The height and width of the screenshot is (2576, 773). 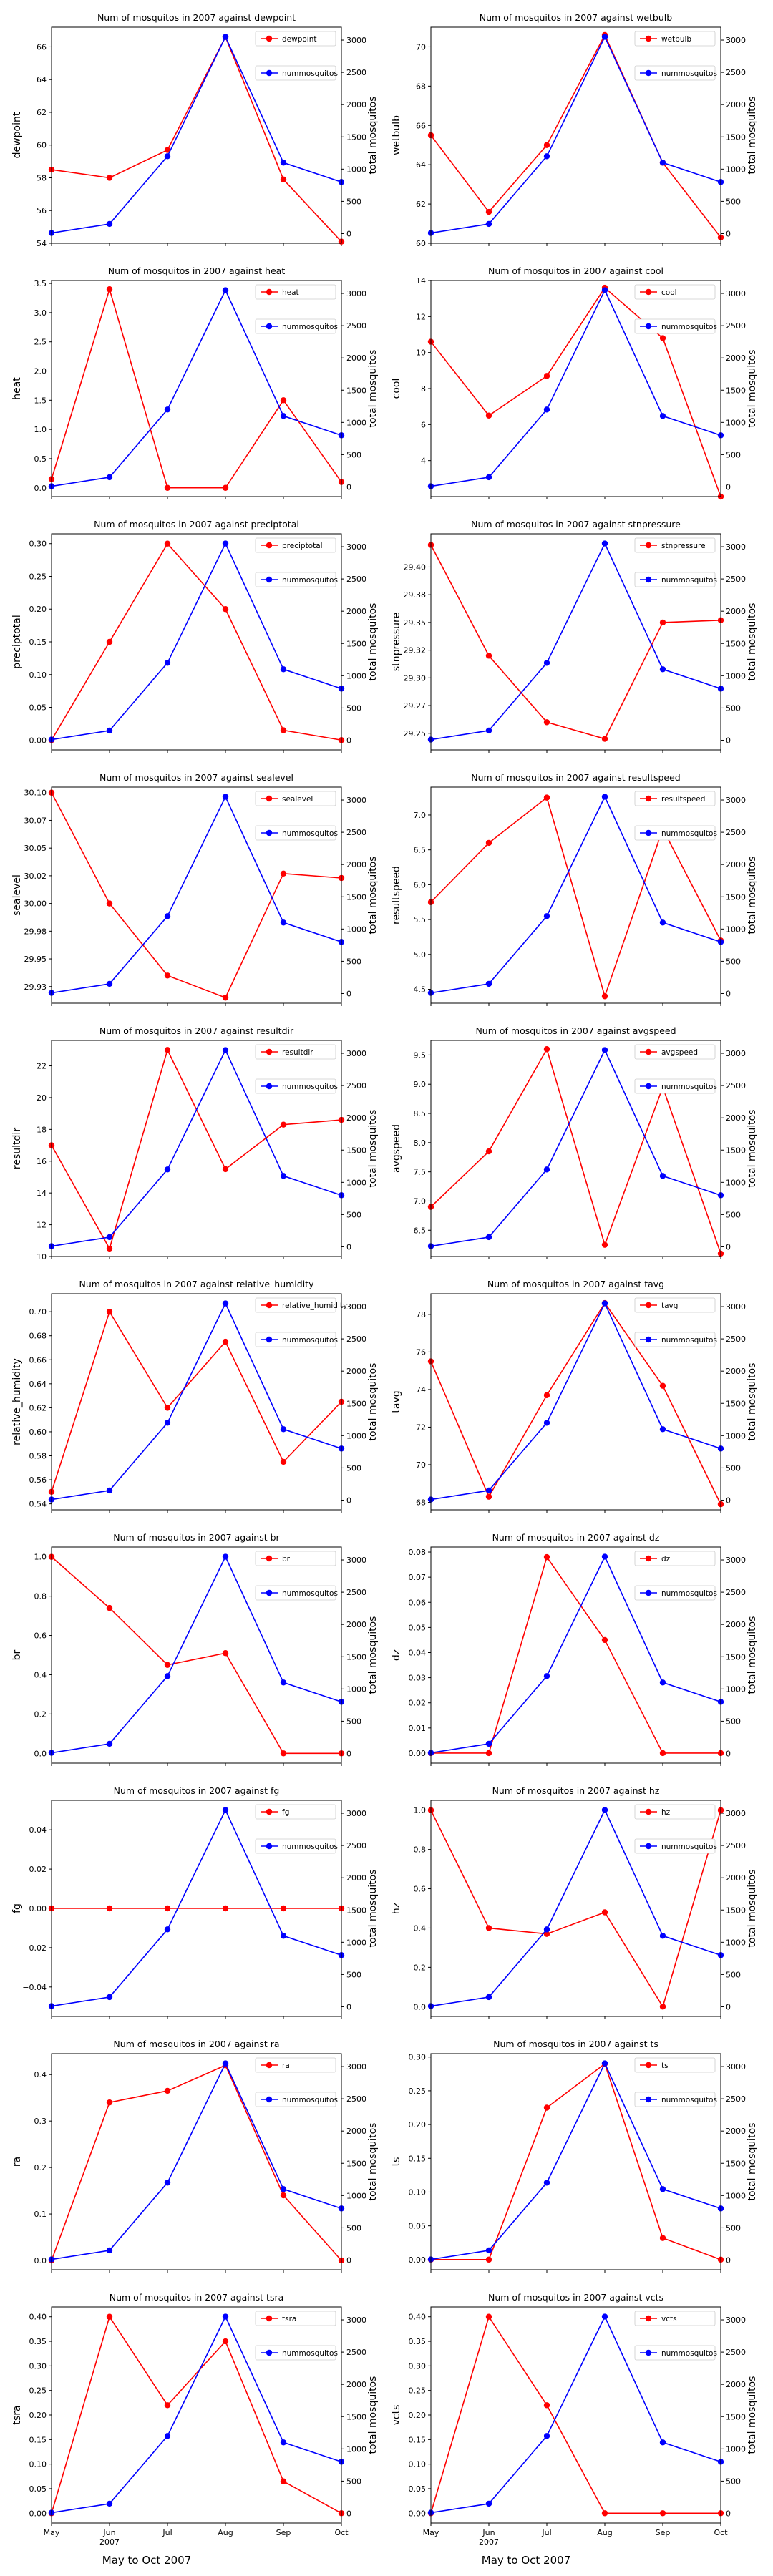 I want to click on feature-series-line, so click(x=196, y=895).